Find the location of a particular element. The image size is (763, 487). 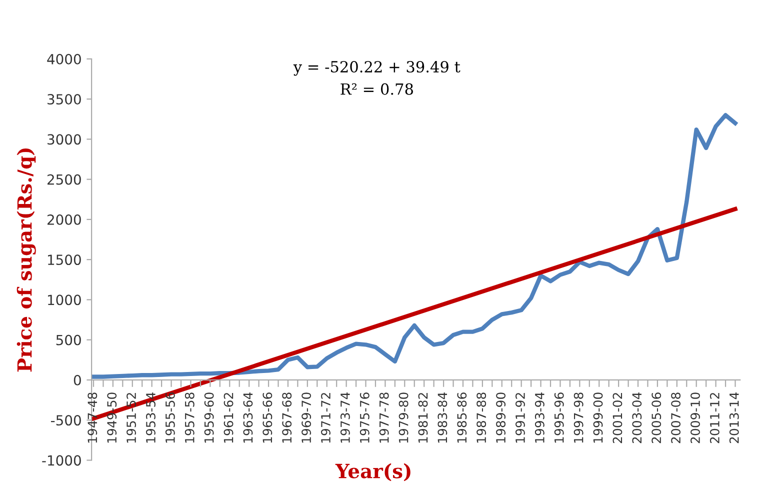

x-tick-label: 1993-94 is located at coordinates (539, 417).